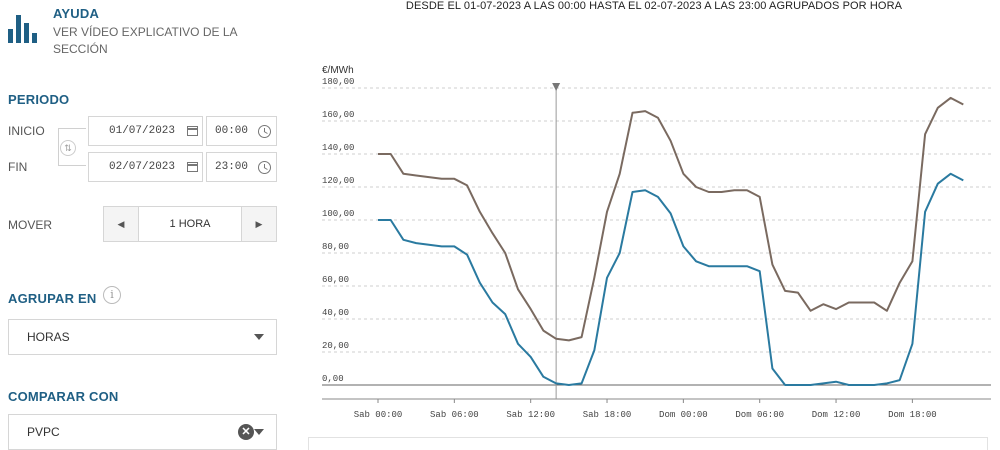 This screenshot has width=1000, height=450. Describe the element at coordinates (333, 379) in the screenshot. I see `y-tick-label: 0,00` at that location.